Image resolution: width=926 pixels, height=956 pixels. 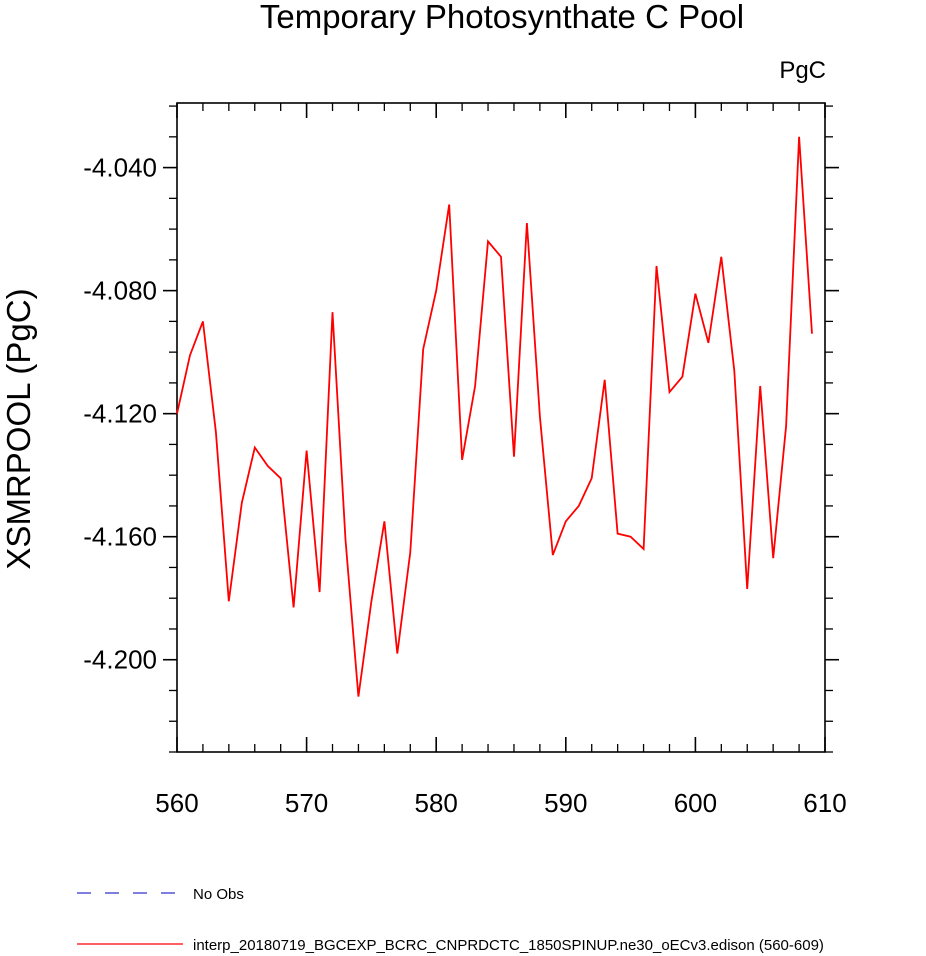 I want to click on x-tick-label: 600, so click(x=695, y=803).